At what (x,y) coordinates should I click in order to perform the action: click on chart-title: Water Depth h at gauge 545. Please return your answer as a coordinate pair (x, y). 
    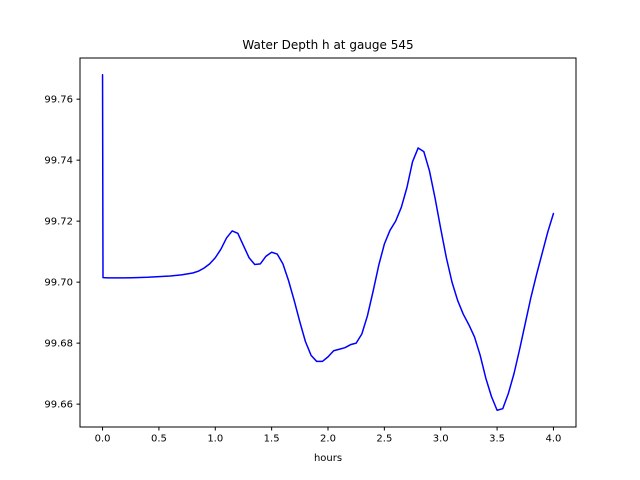
    Looking at the image, I should click on (327, 45).